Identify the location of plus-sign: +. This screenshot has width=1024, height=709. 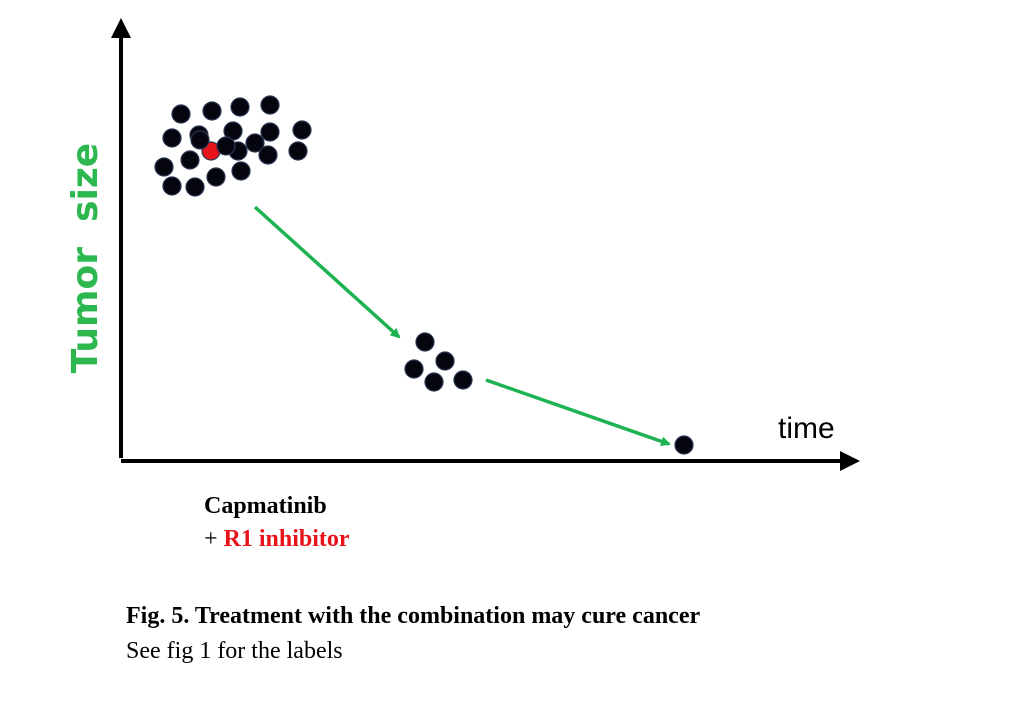
(214, 539).